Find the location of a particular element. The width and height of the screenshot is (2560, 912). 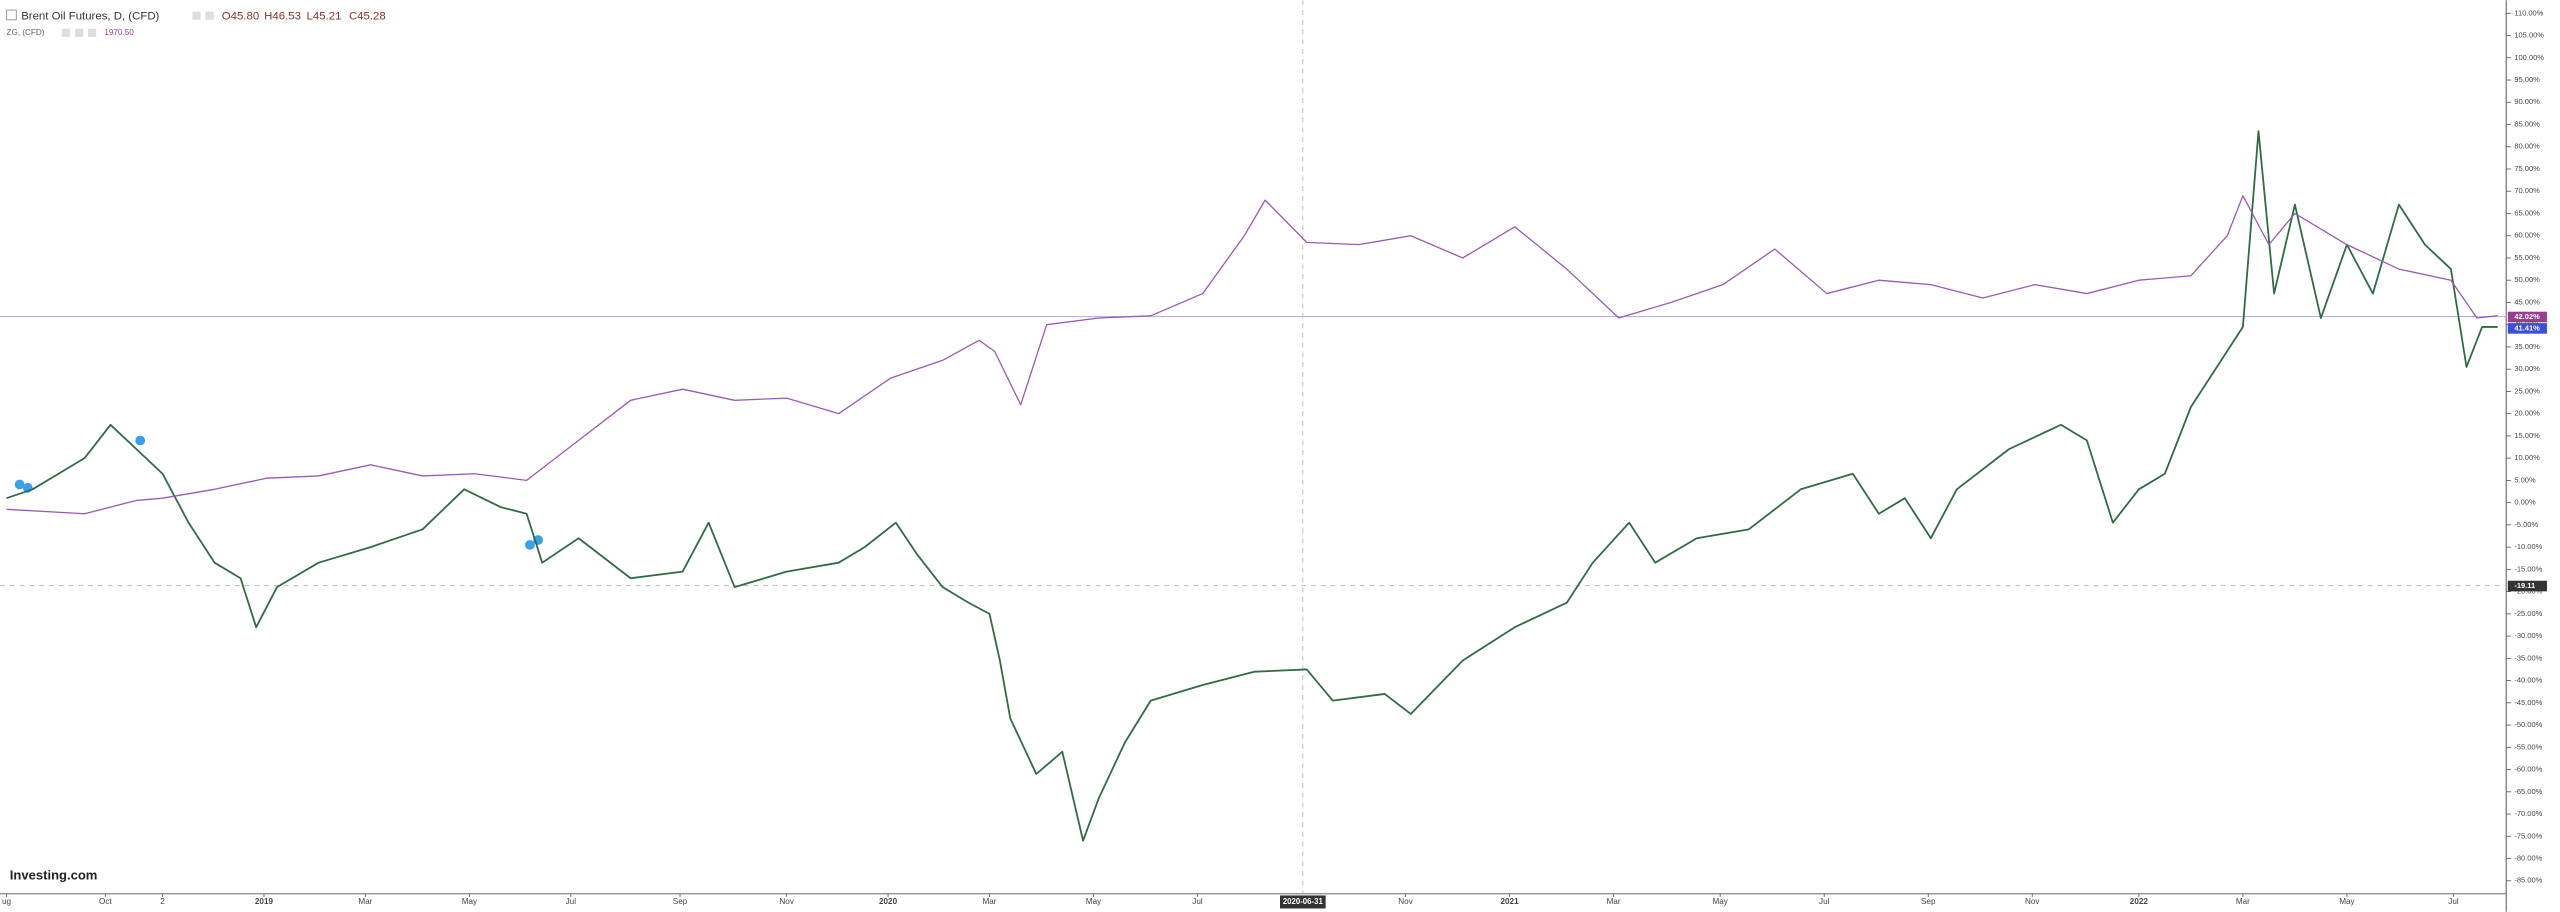

y-tick-label: -60.00% is located at coordinates (2528, 769).